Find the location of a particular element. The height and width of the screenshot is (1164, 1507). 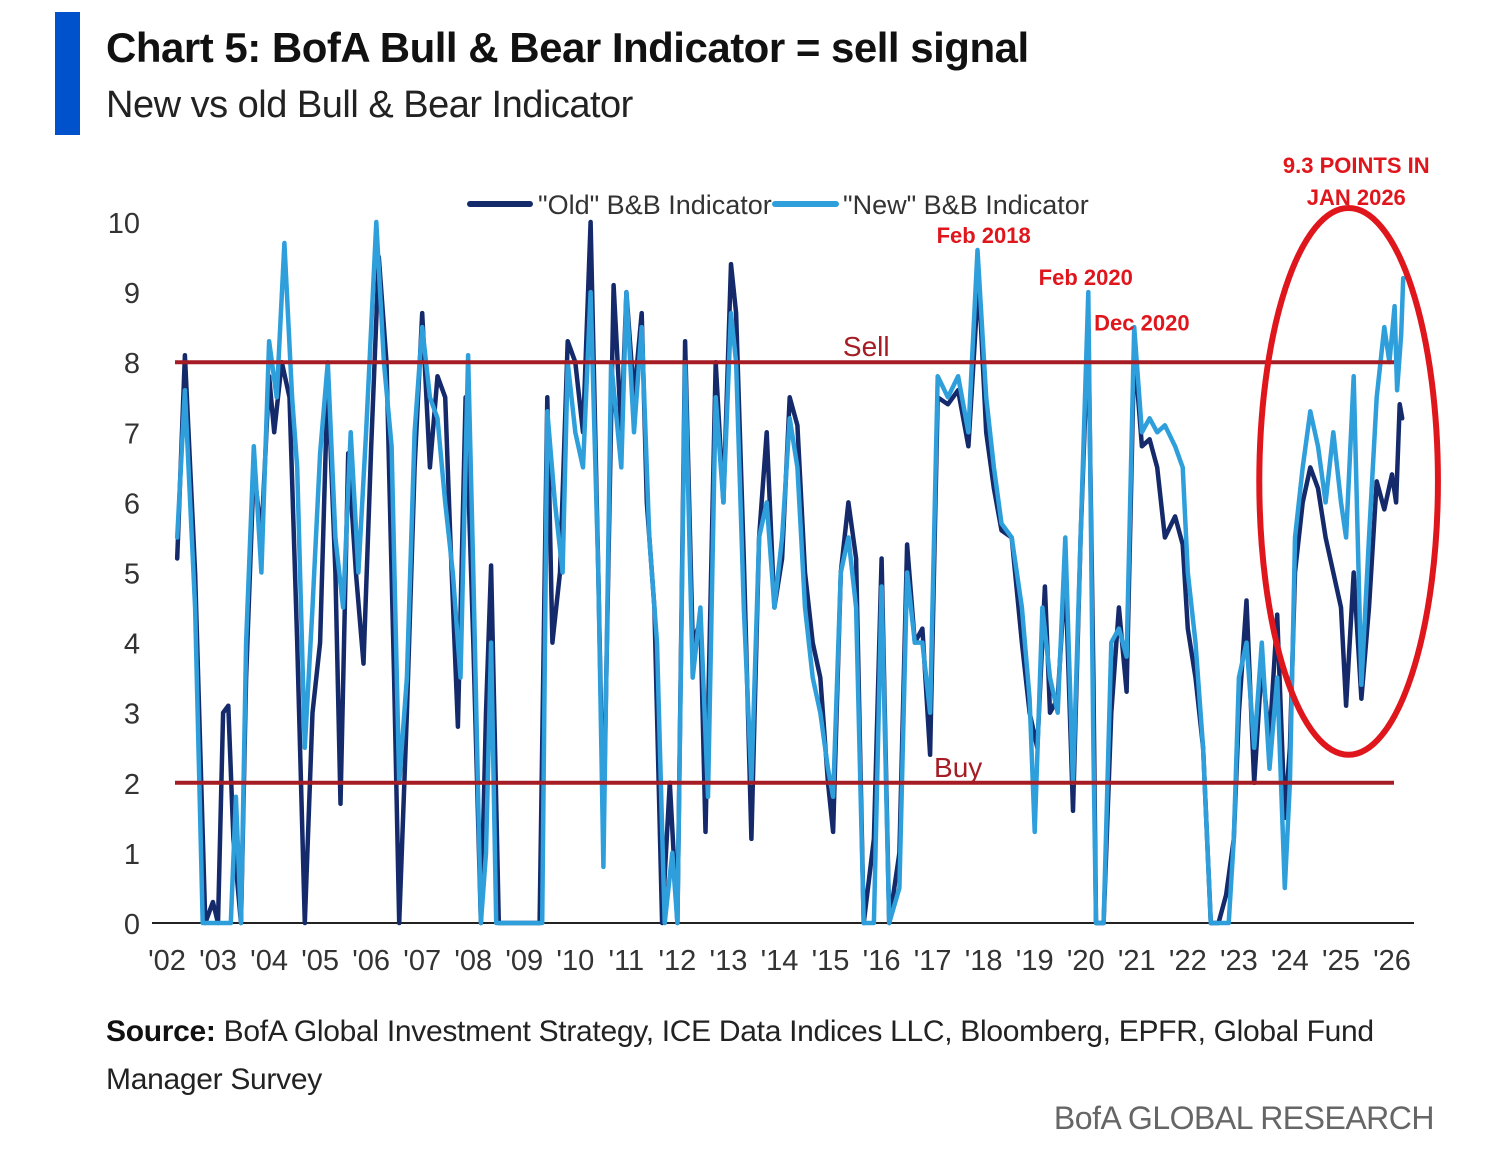

x-tick-label: '16 is located at coordinates (882, 961).